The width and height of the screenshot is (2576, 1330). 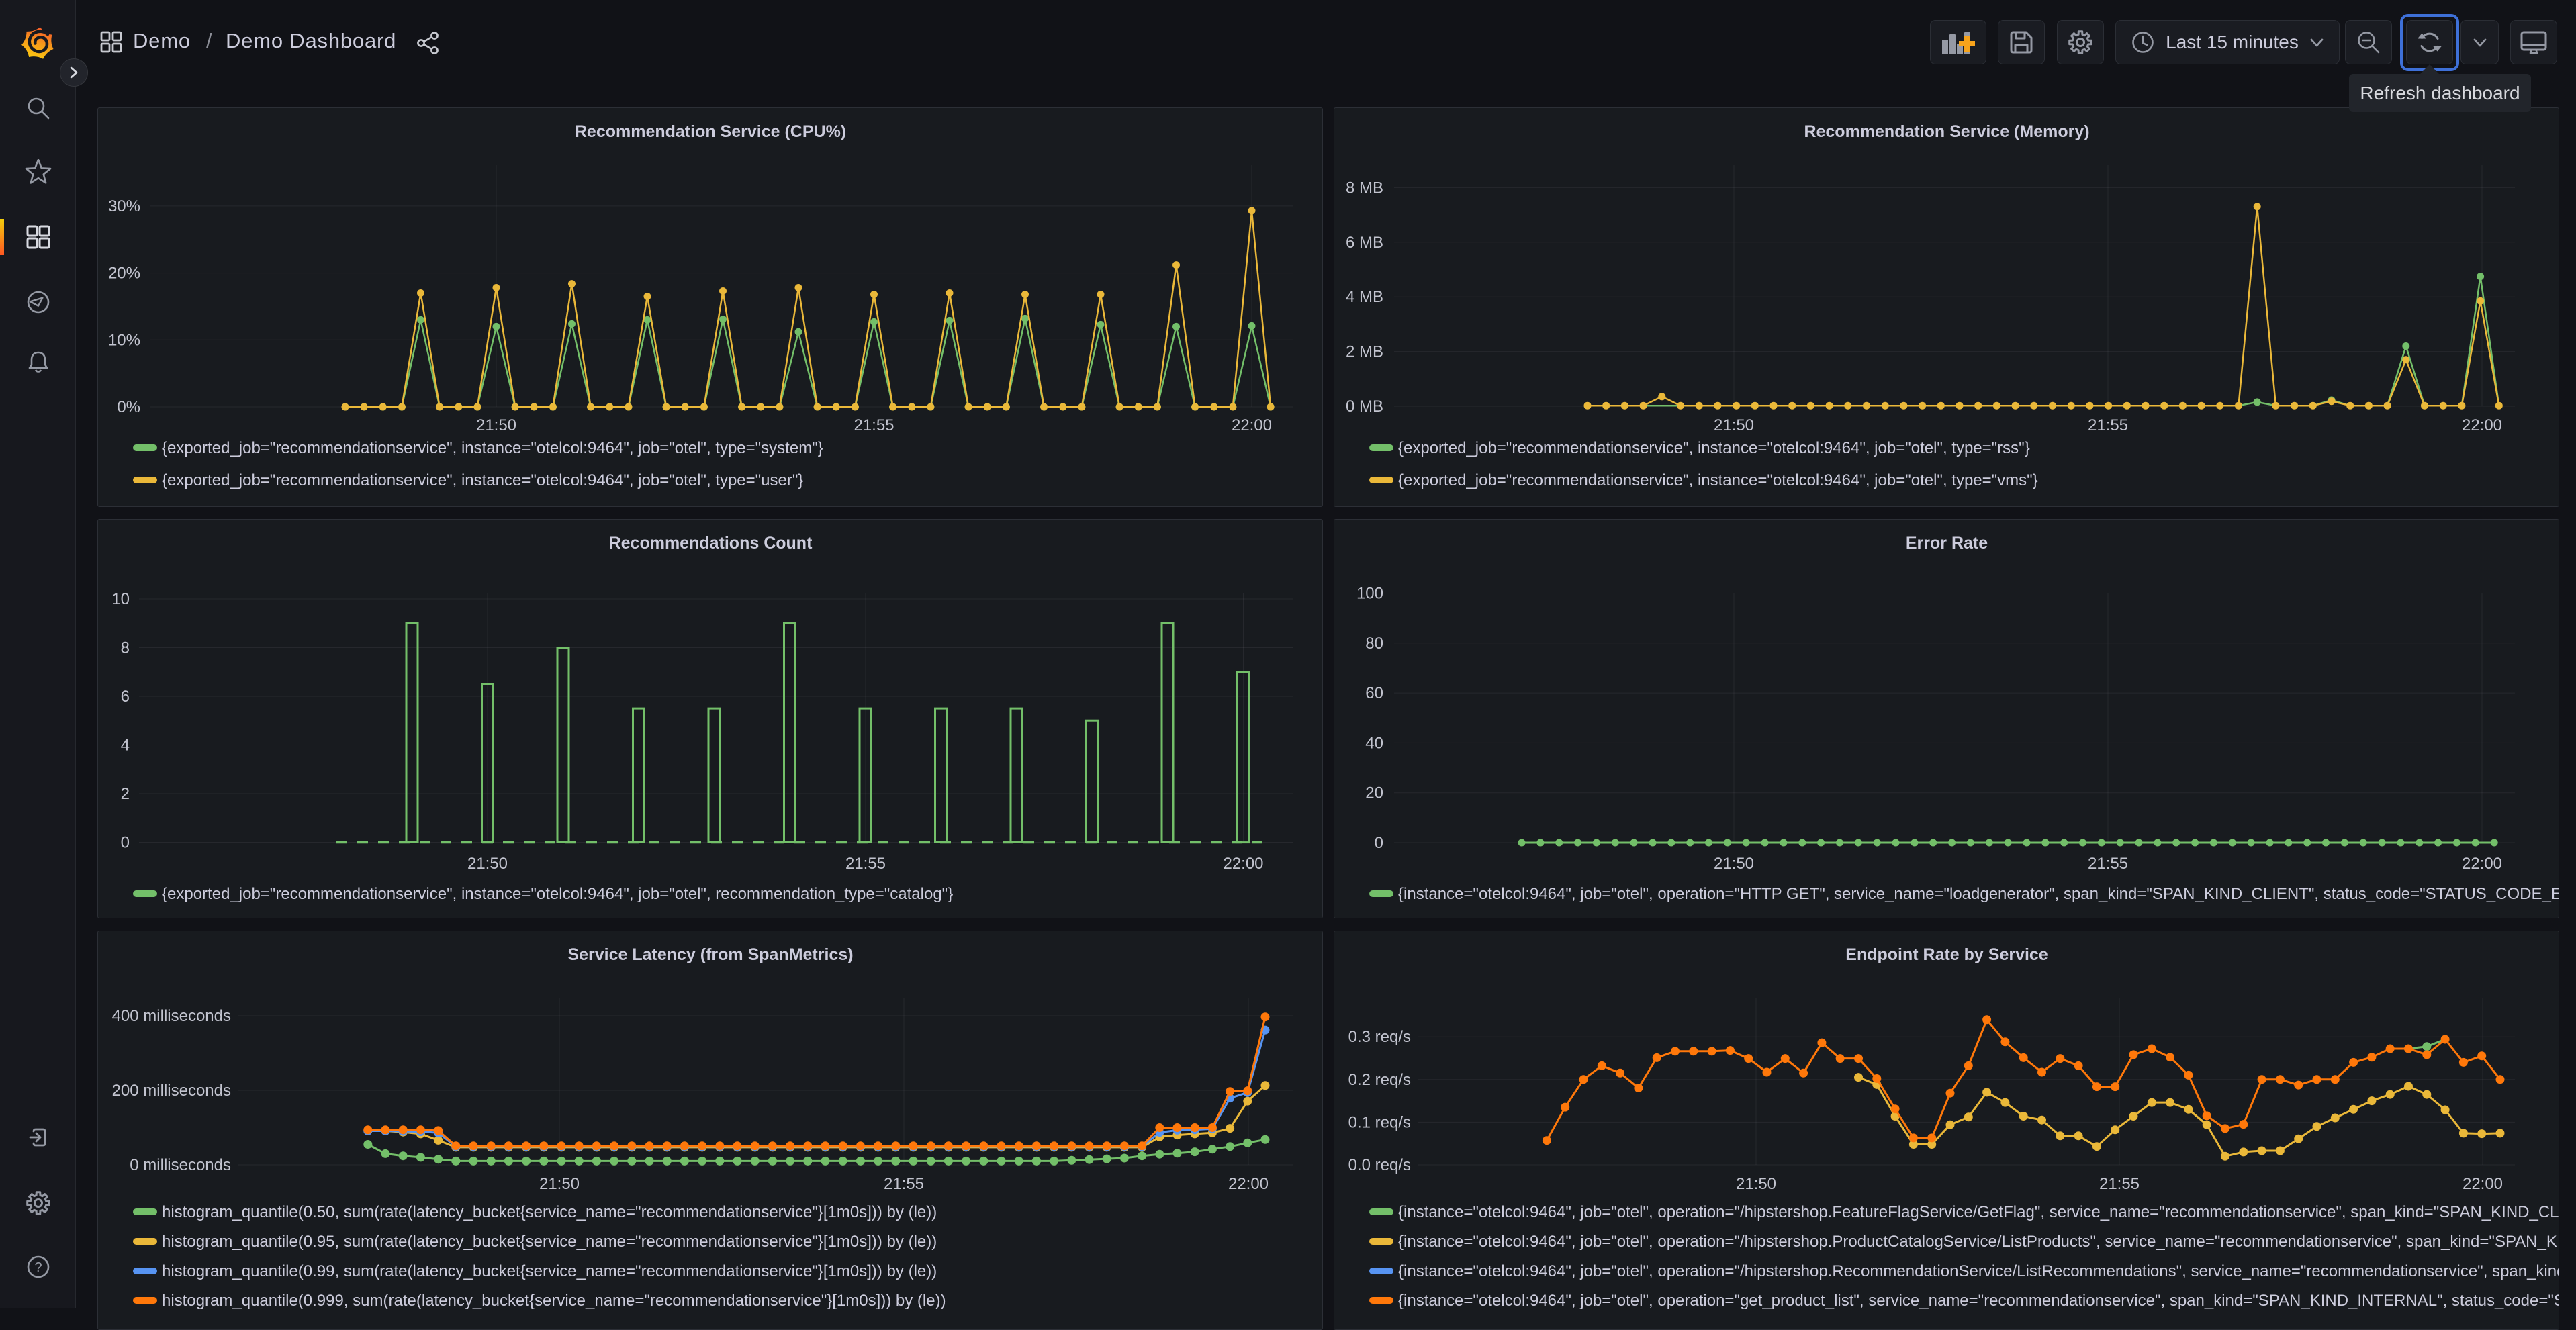 I want to click on svg-text: 6 MB, so click(x=1364, y=243).